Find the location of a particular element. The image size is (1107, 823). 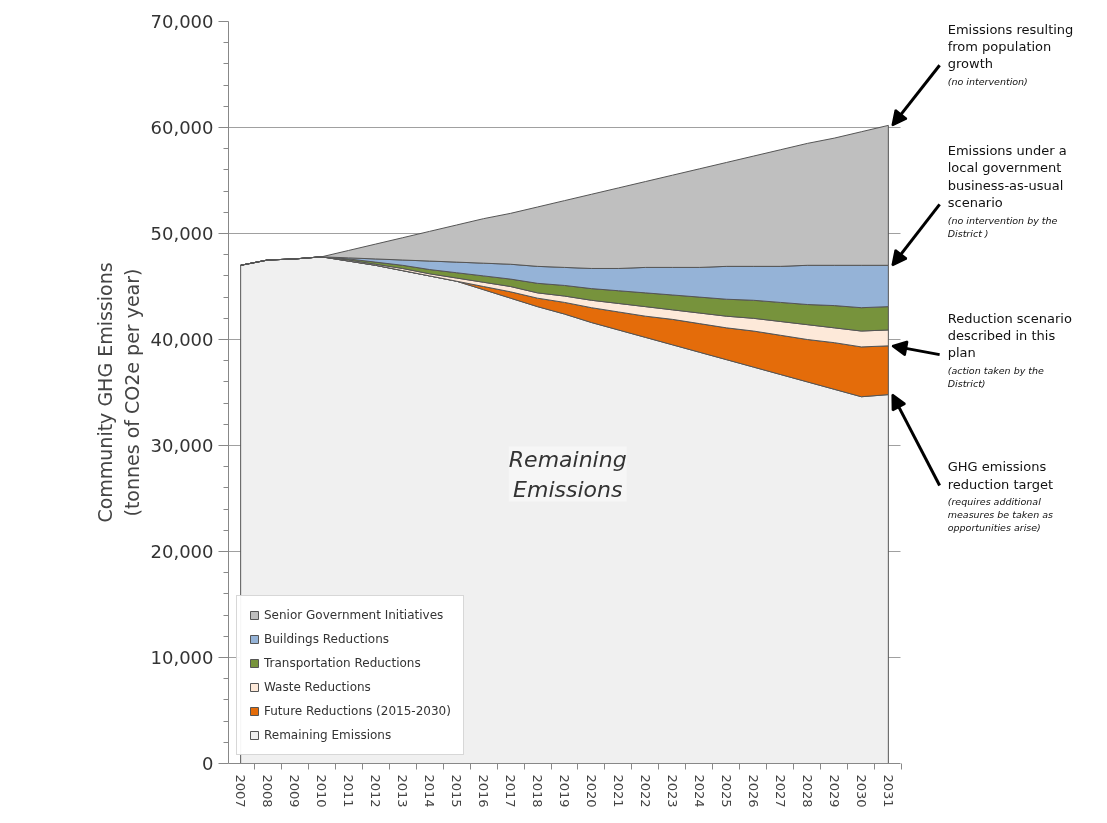

x-tick-label: 2021 is located at coordinates (618, 791).